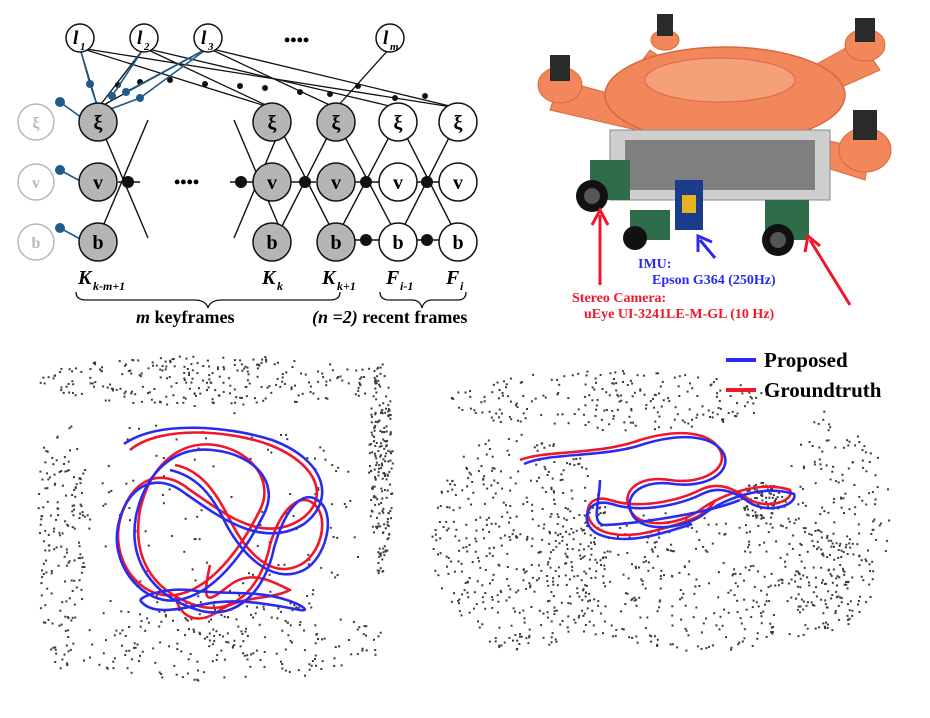 The image size is (930, 718). I want to click on keyframe-k-m1-nodes: ξ v b, so click(98, 182).